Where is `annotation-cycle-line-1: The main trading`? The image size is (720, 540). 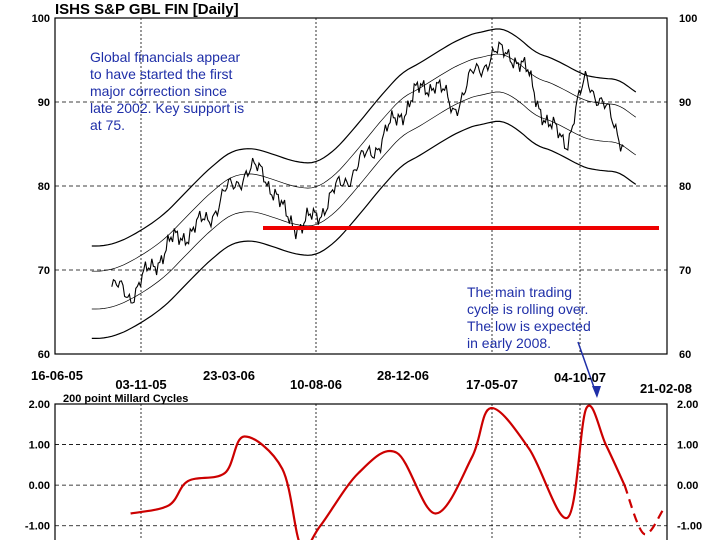 annotation-cycle-line-1: The main trading is located at coordinates (519, 292).